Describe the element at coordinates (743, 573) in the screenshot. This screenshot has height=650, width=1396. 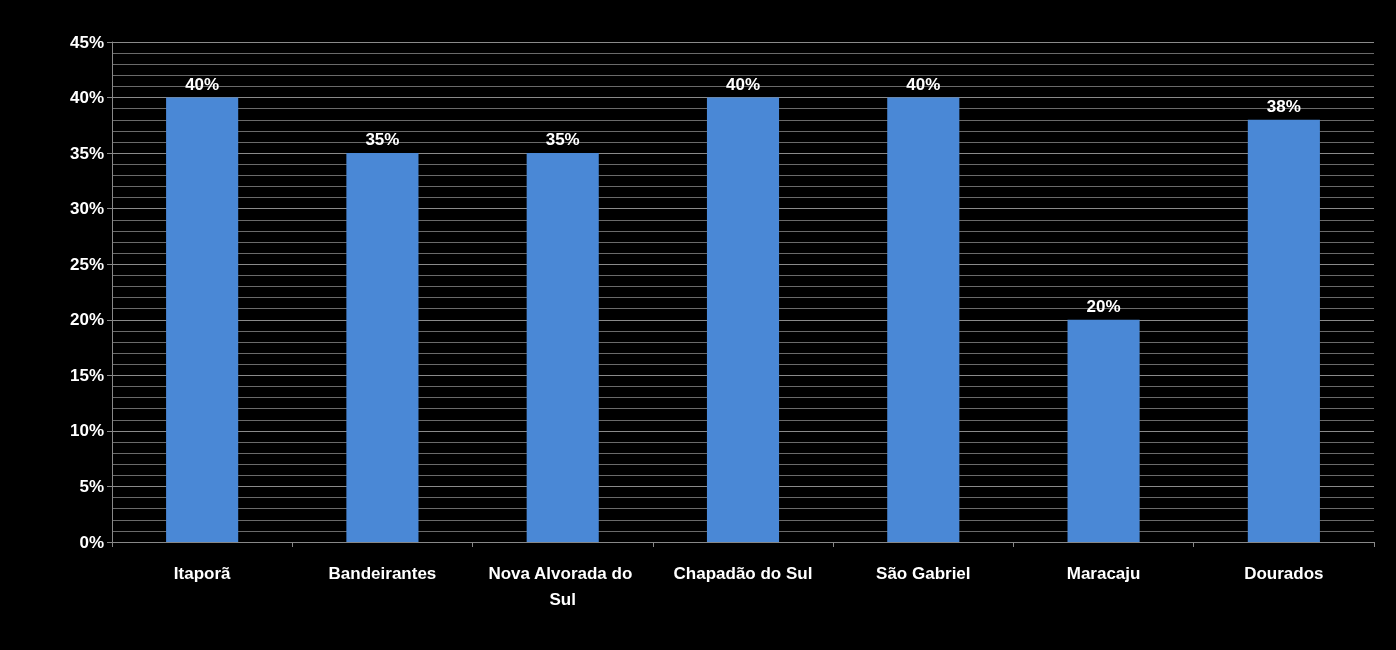
I see `x-tick-label: Chapadão do Sul` at that location.